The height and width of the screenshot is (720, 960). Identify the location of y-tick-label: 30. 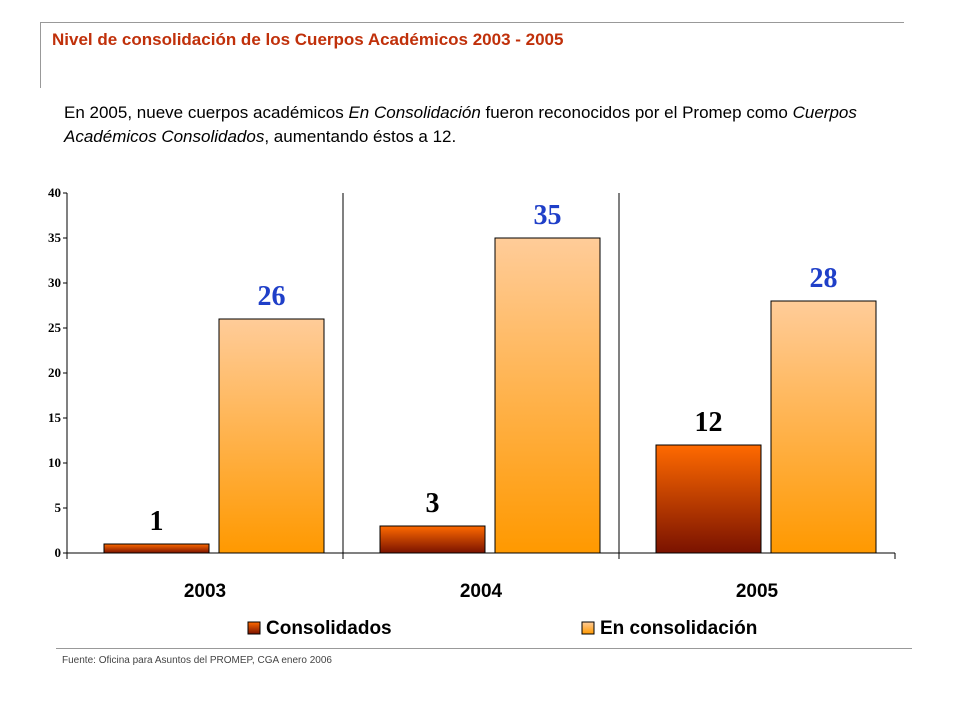
(54, 282).